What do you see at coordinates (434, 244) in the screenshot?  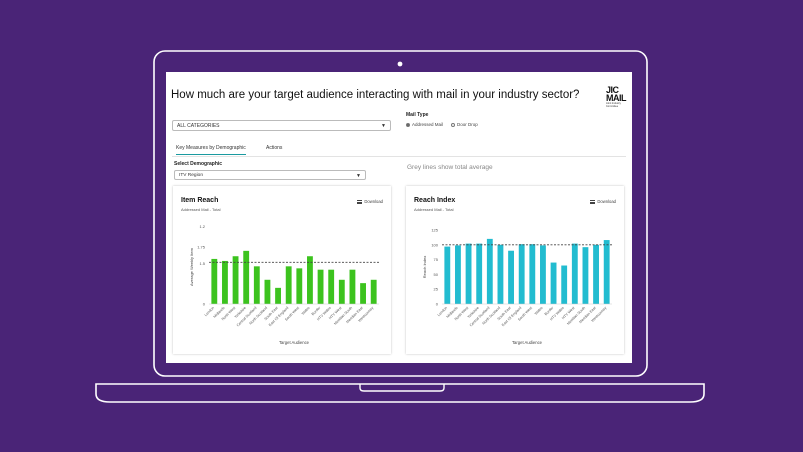 I see `y-tick-label: 100` at bounding box center [434, 244].